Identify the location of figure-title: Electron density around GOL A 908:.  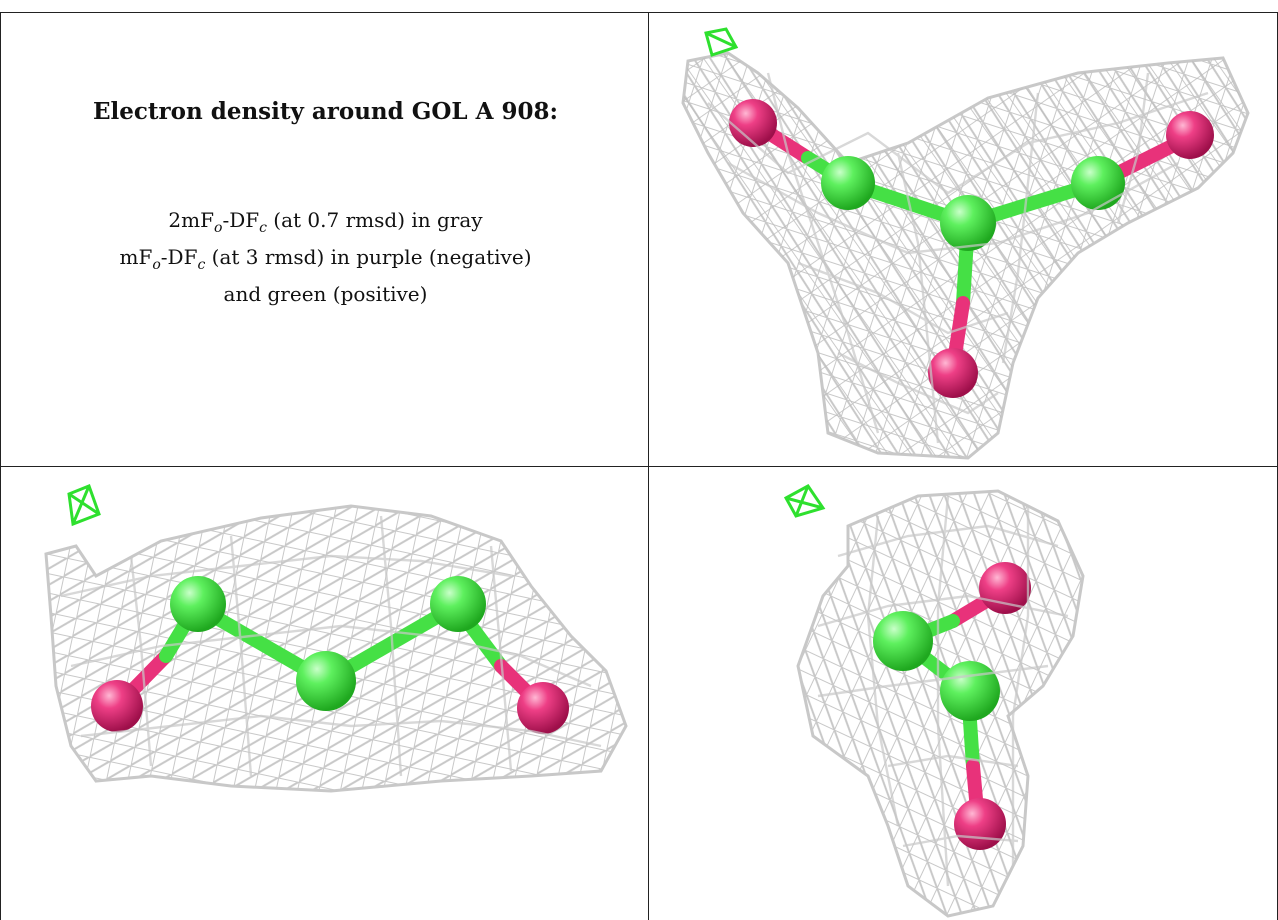
(325, 111).